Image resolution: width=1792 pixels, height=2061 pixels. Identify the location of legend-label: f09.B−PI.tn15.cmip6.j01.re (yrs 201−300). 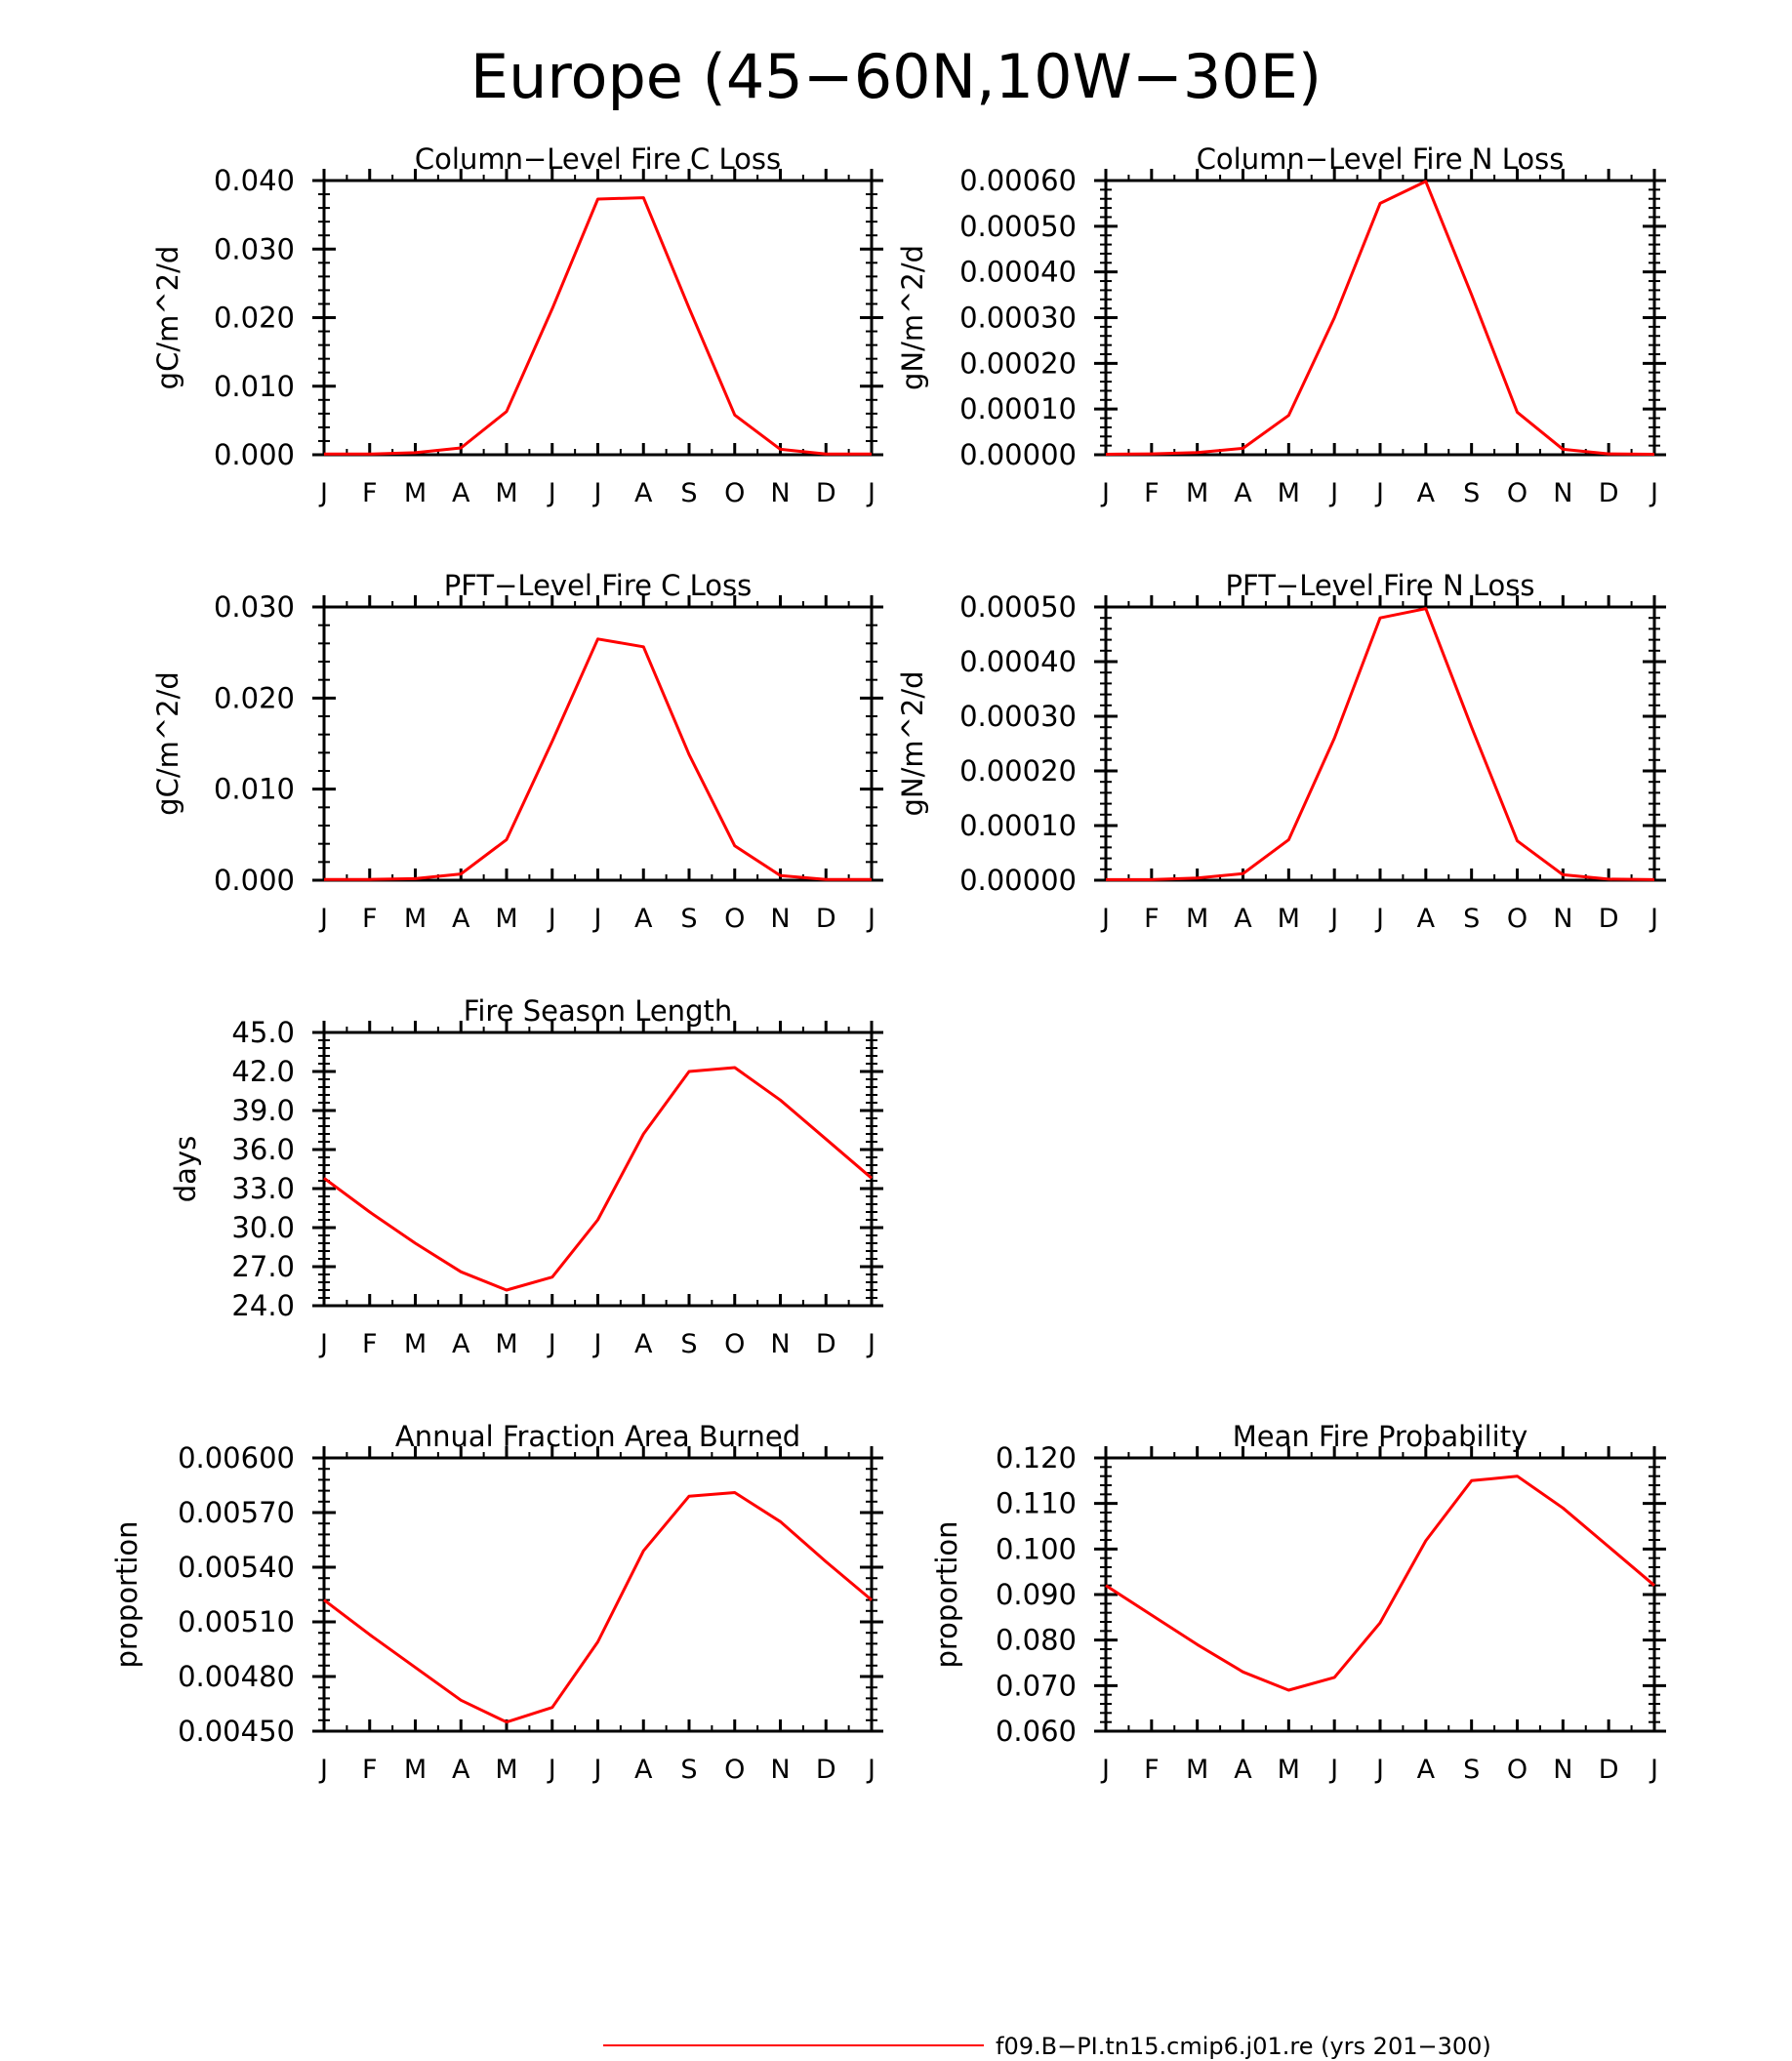
(1243, 2046).